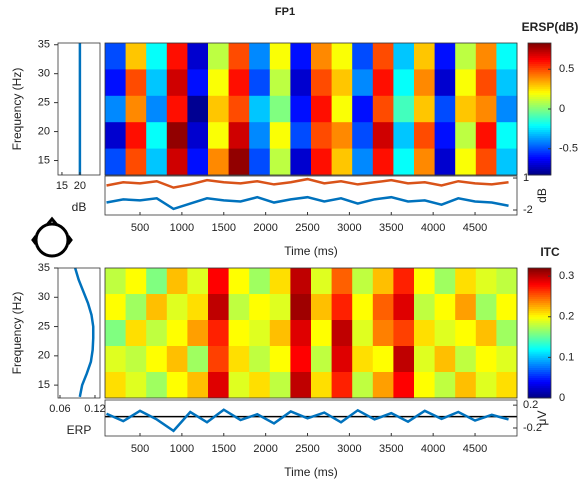 This screenshot has width=588, height=482. Describe the element at coordinates (566, 69) in the screenshot. I see `colorbar-tick-label: 0.5` at that location.